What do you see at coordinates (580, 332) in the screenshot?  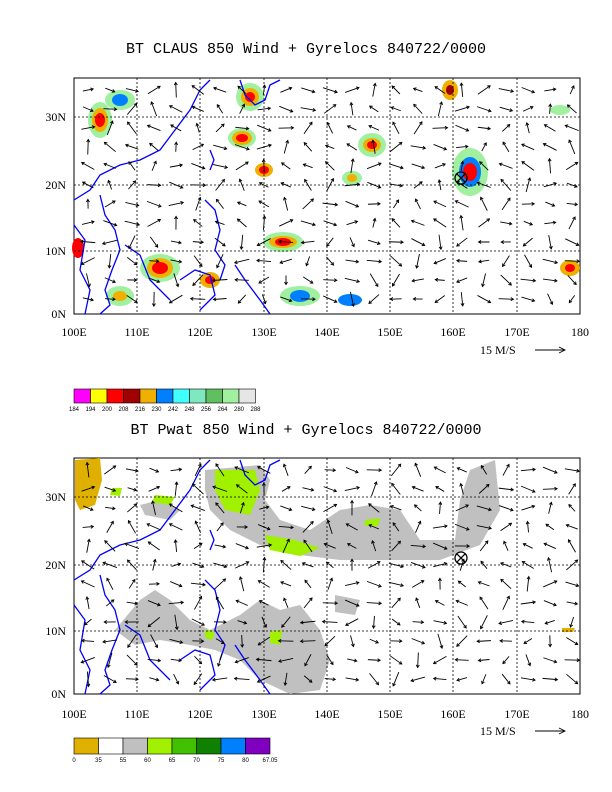 I see `xtick: 180` at bounding box center [580, 332].